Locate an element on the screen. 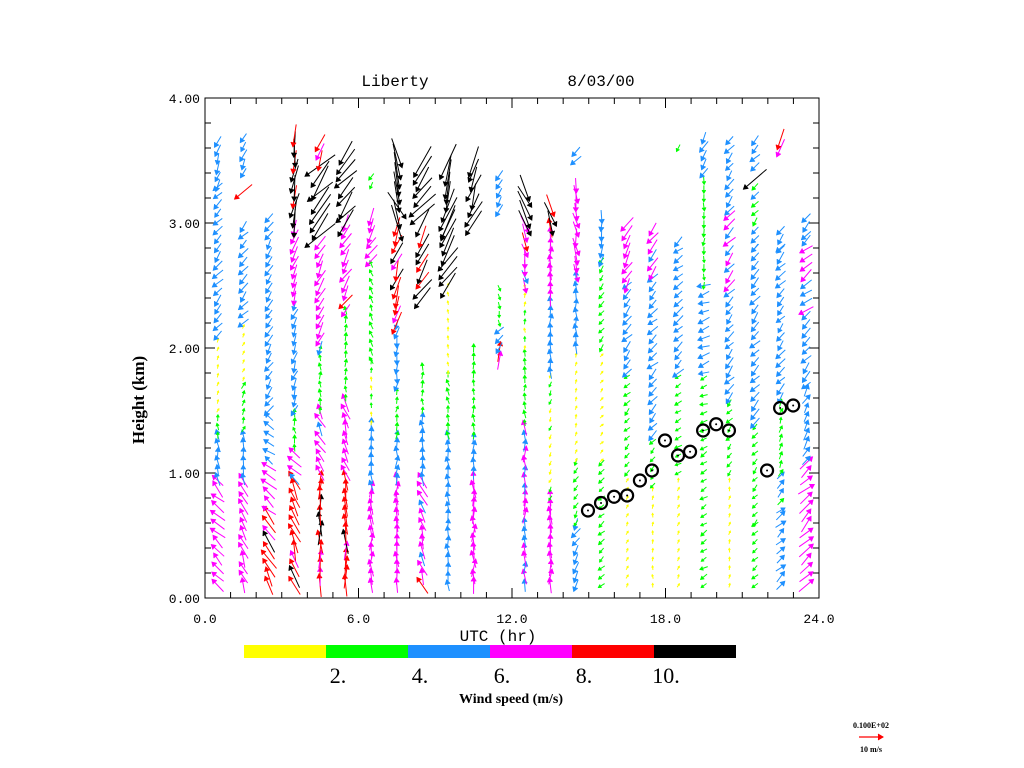 The image size is (1024, 768). wind-vector-shaft is located at coordinates (448, 259).